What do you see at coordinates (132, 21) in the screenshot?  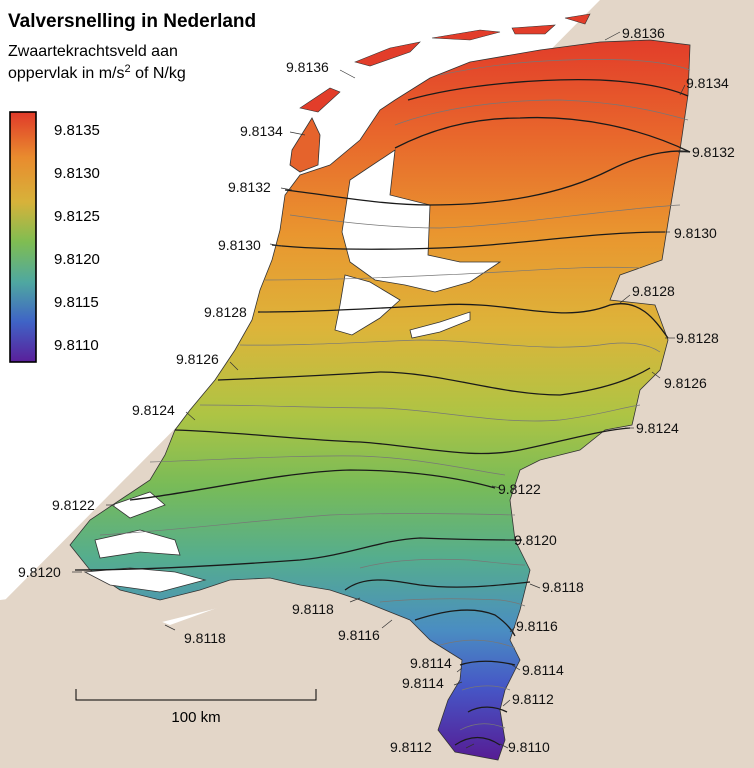 I see `map-title: Valversnelling in Nederland` at bounding box center [132, 21].